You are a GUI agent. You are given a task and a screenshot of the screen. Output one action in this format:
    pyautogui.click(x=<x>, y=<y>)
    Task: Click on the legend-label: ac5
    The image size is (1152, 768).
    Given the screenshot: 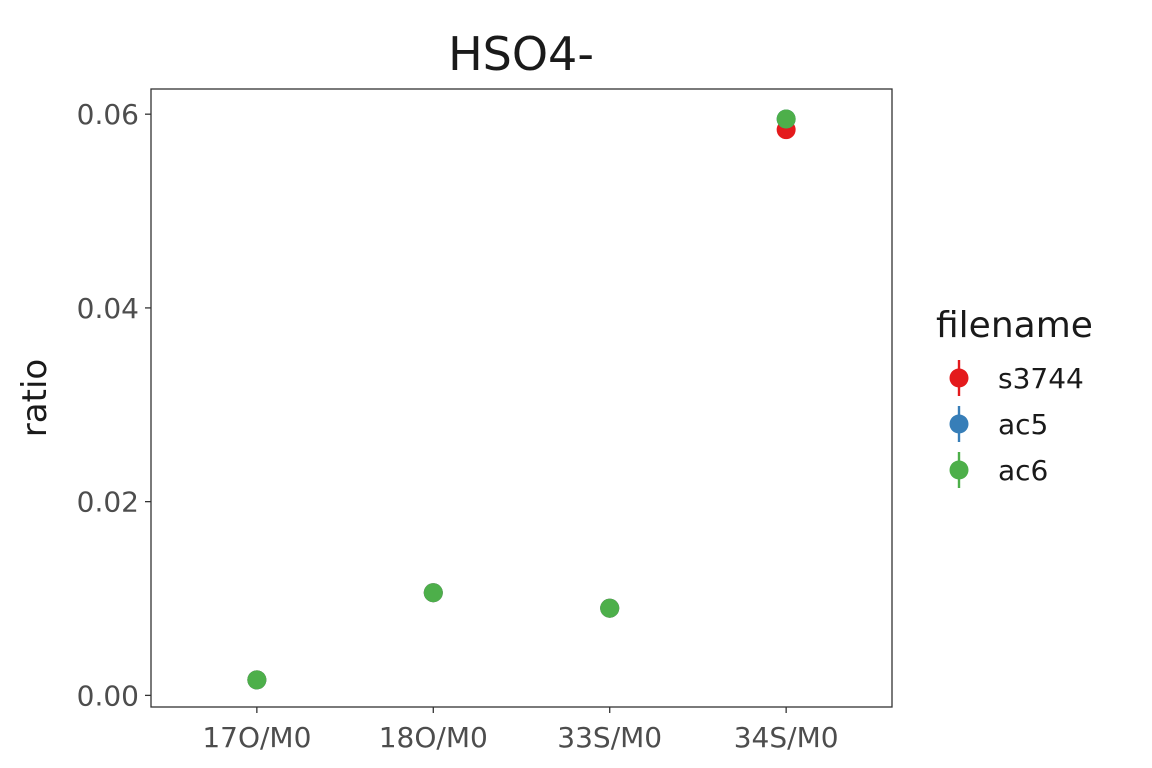 What is the action you would take?
    pyautogui.click(x=1023, y=424)
    